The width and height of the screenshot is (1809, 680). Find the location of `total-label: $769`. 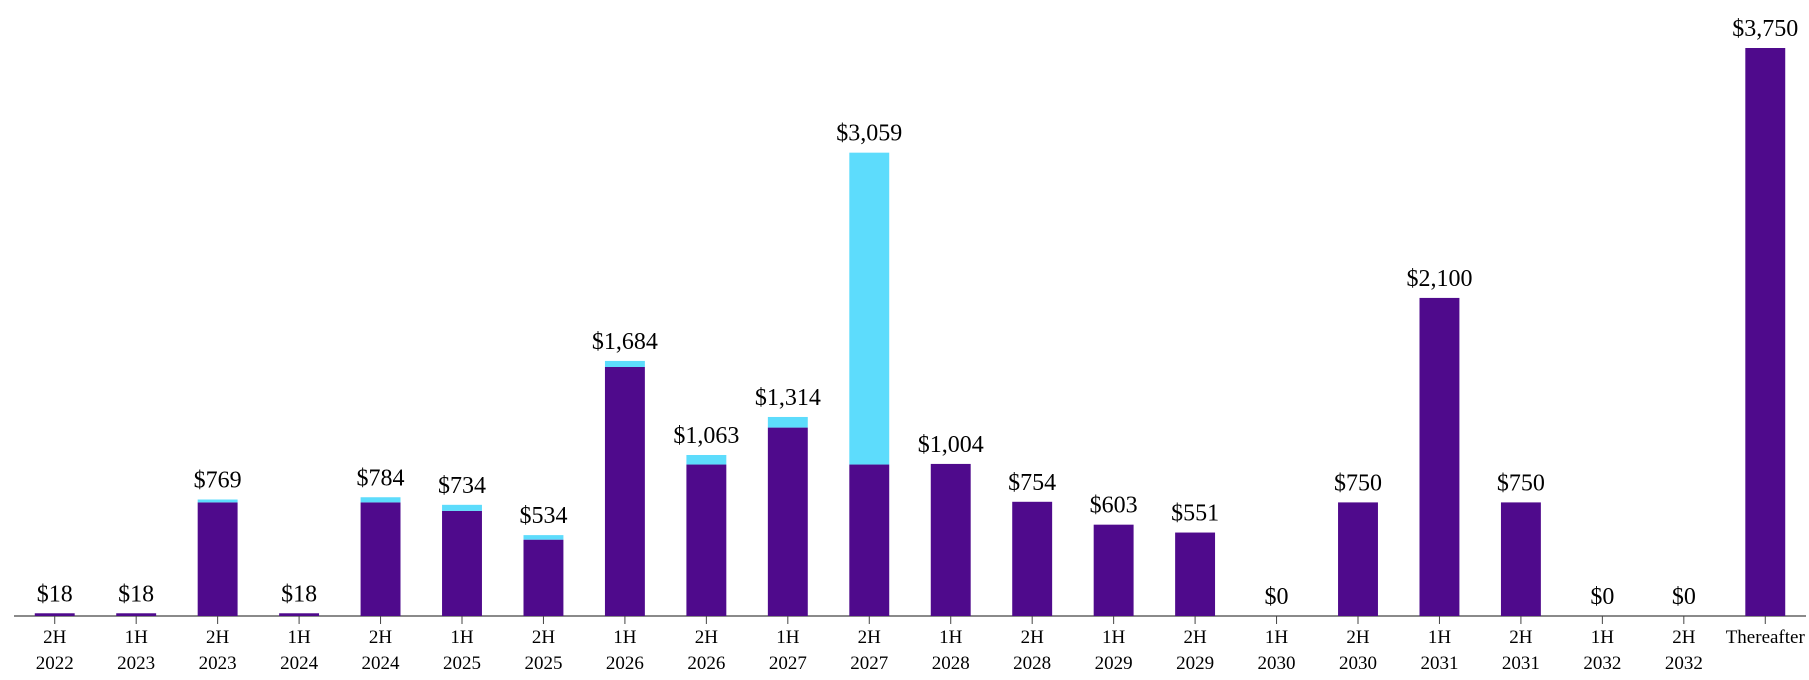

total-label: $769 is located at coordinates (218, 481).